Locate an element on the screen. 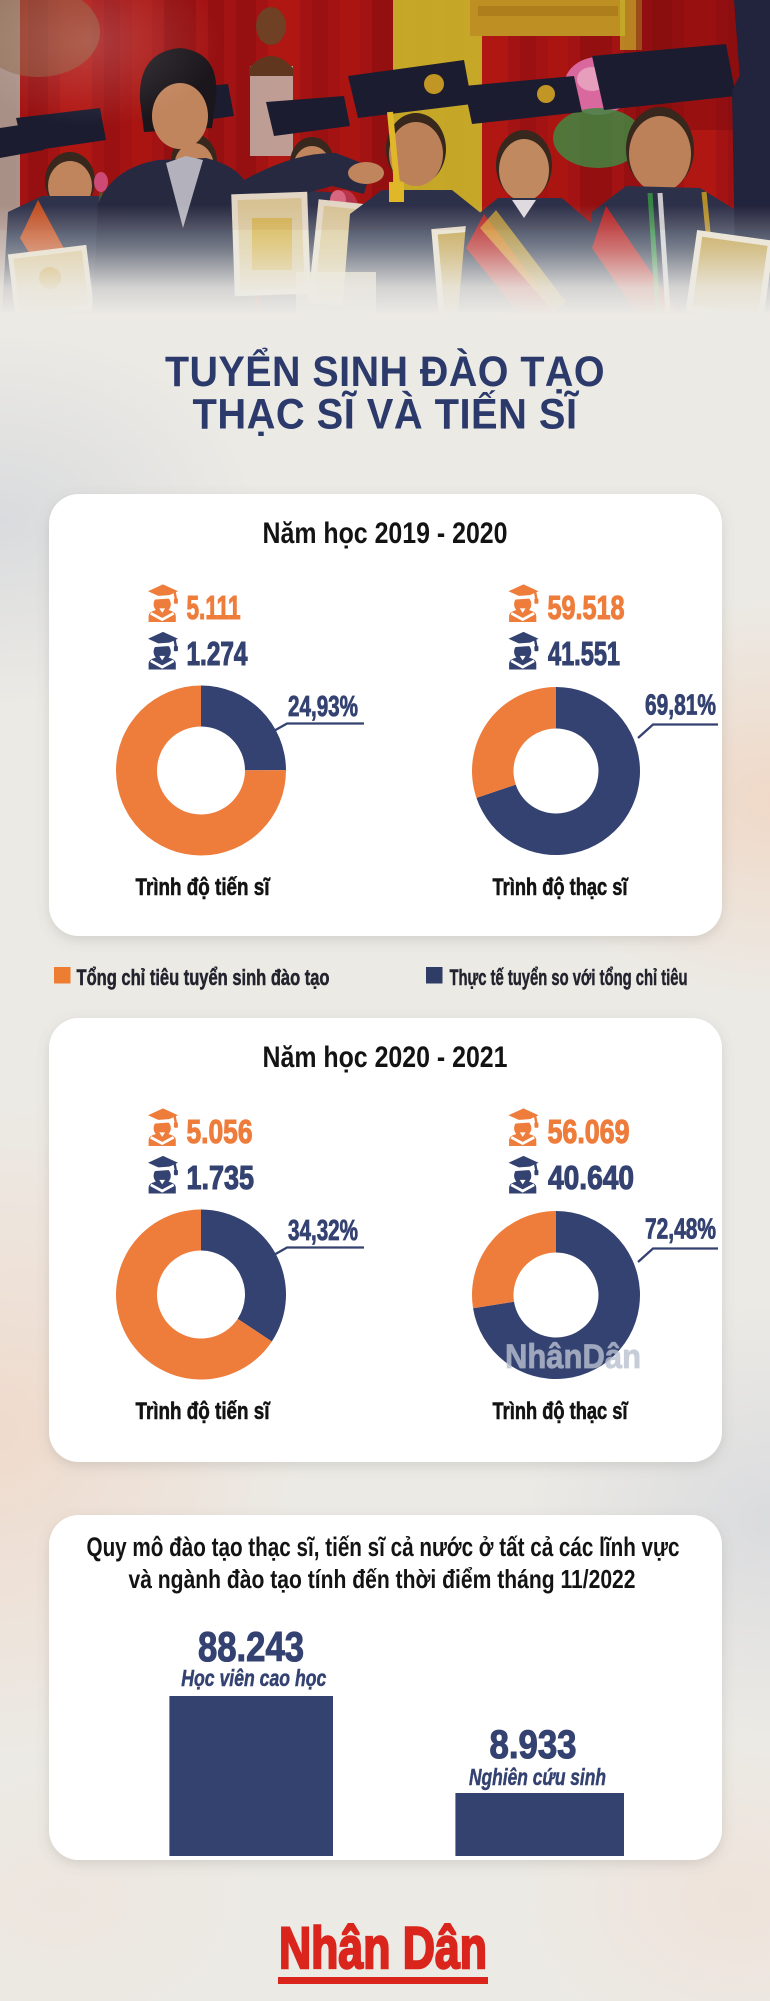 Image resolution: width=770 pixels, height=2001 pixels. svg-text: Nhân Dân is located at coordinates (383, 1948).